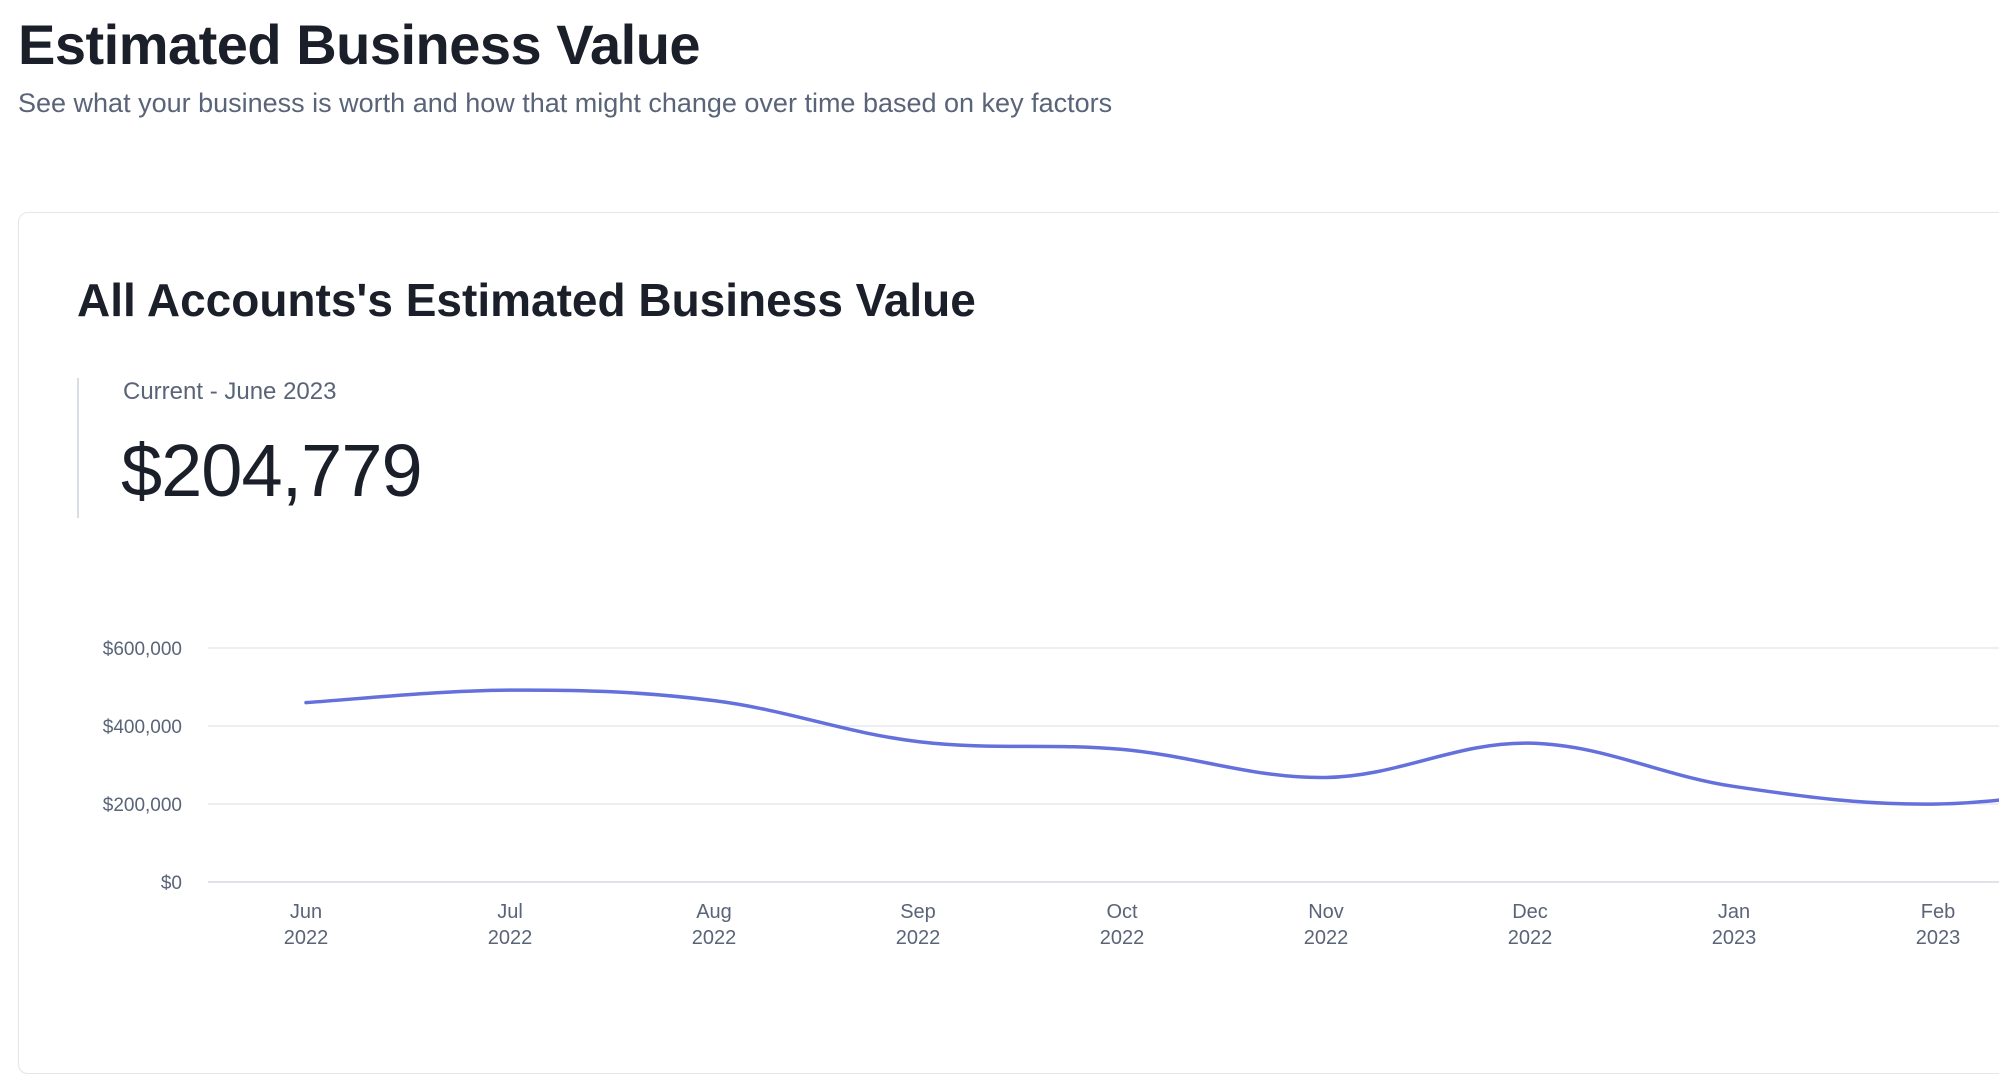 The height and width of the screenshot is (1074, 1999). Describe the element at coordinates (142, 649) in the screenshot. I see `y-tick-label: $600,000` at that location.